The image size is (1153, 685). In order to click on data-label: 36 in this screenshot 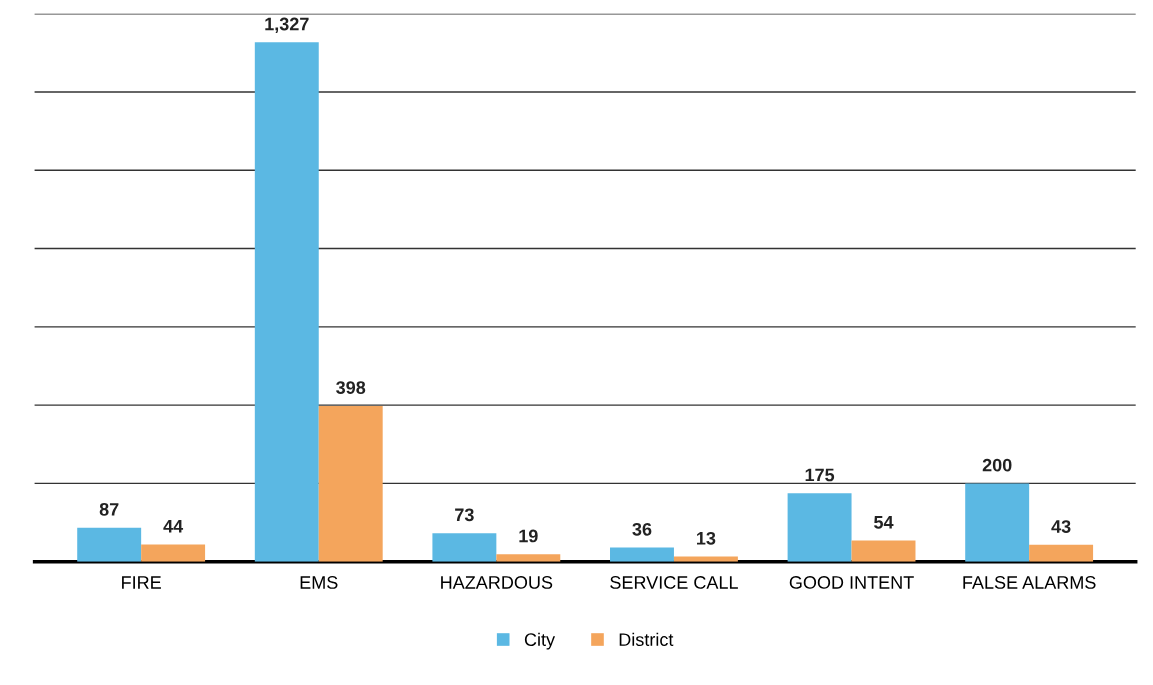, I will do `click(642, 529)`.